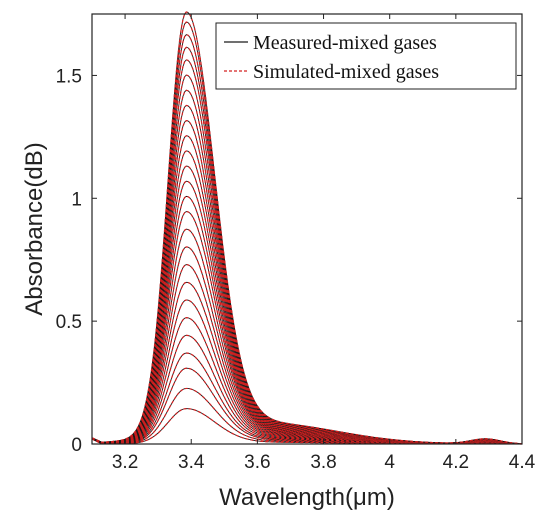  Describe the element at coordinates (257, 462) in the screenshot. I see `x-tick-label: 3.6` at that location.